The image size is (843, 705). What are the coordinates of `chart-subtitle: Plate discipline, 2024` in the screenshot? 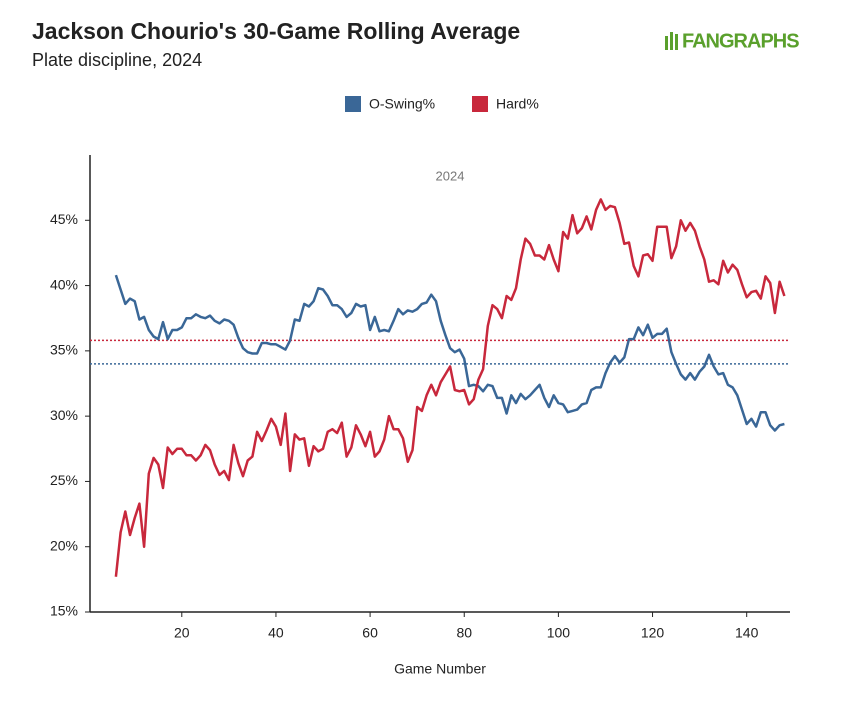 It's located at (117, 60).